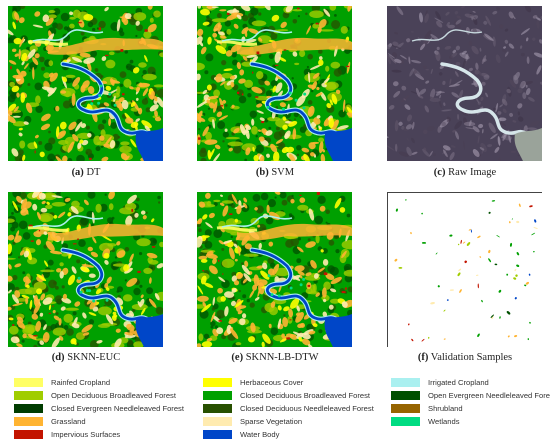  Describe the element at coordinates (67, 434) in the screenshot. I see `legend-item: Impervious Surfaces` at that location.